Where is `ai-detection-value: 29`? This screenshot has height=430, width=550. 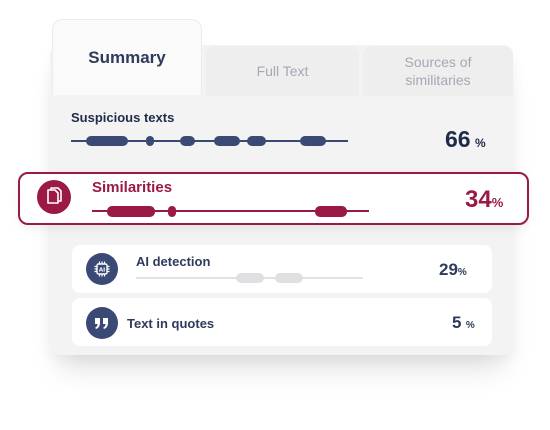 ai-detection-value: 29 is located at coordinates (448, 269).